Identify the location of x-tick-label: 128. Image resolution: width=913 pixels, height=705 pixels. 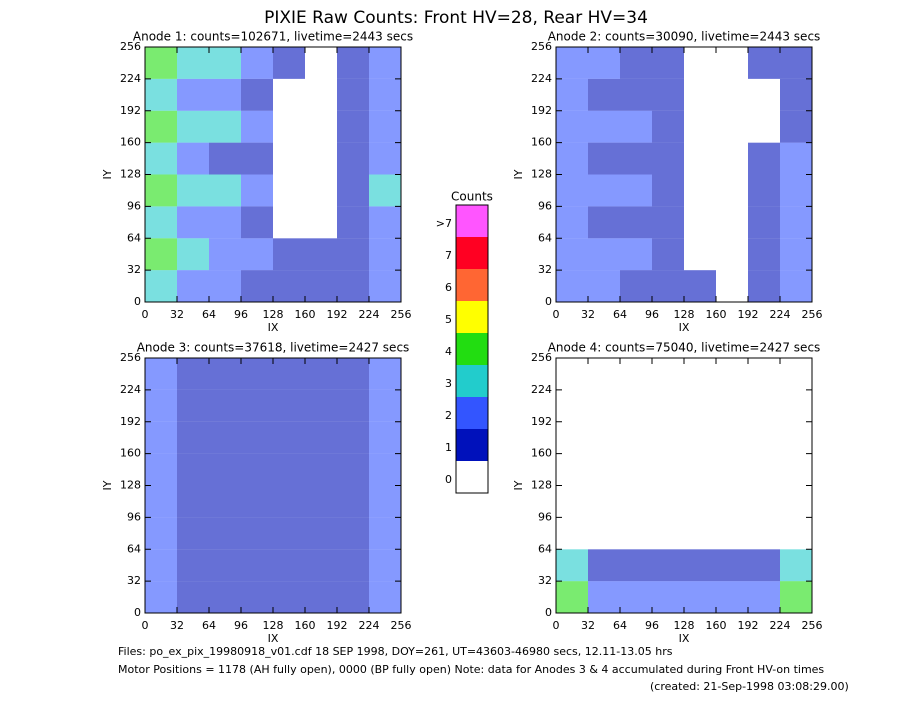
(273, 314).